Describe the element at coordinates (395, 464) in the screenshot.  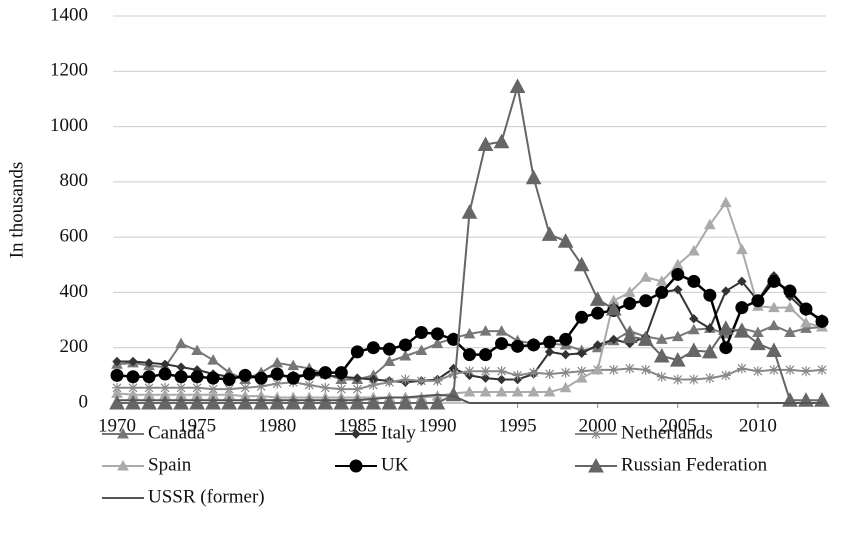
I see `legend-label: UK` at that location.